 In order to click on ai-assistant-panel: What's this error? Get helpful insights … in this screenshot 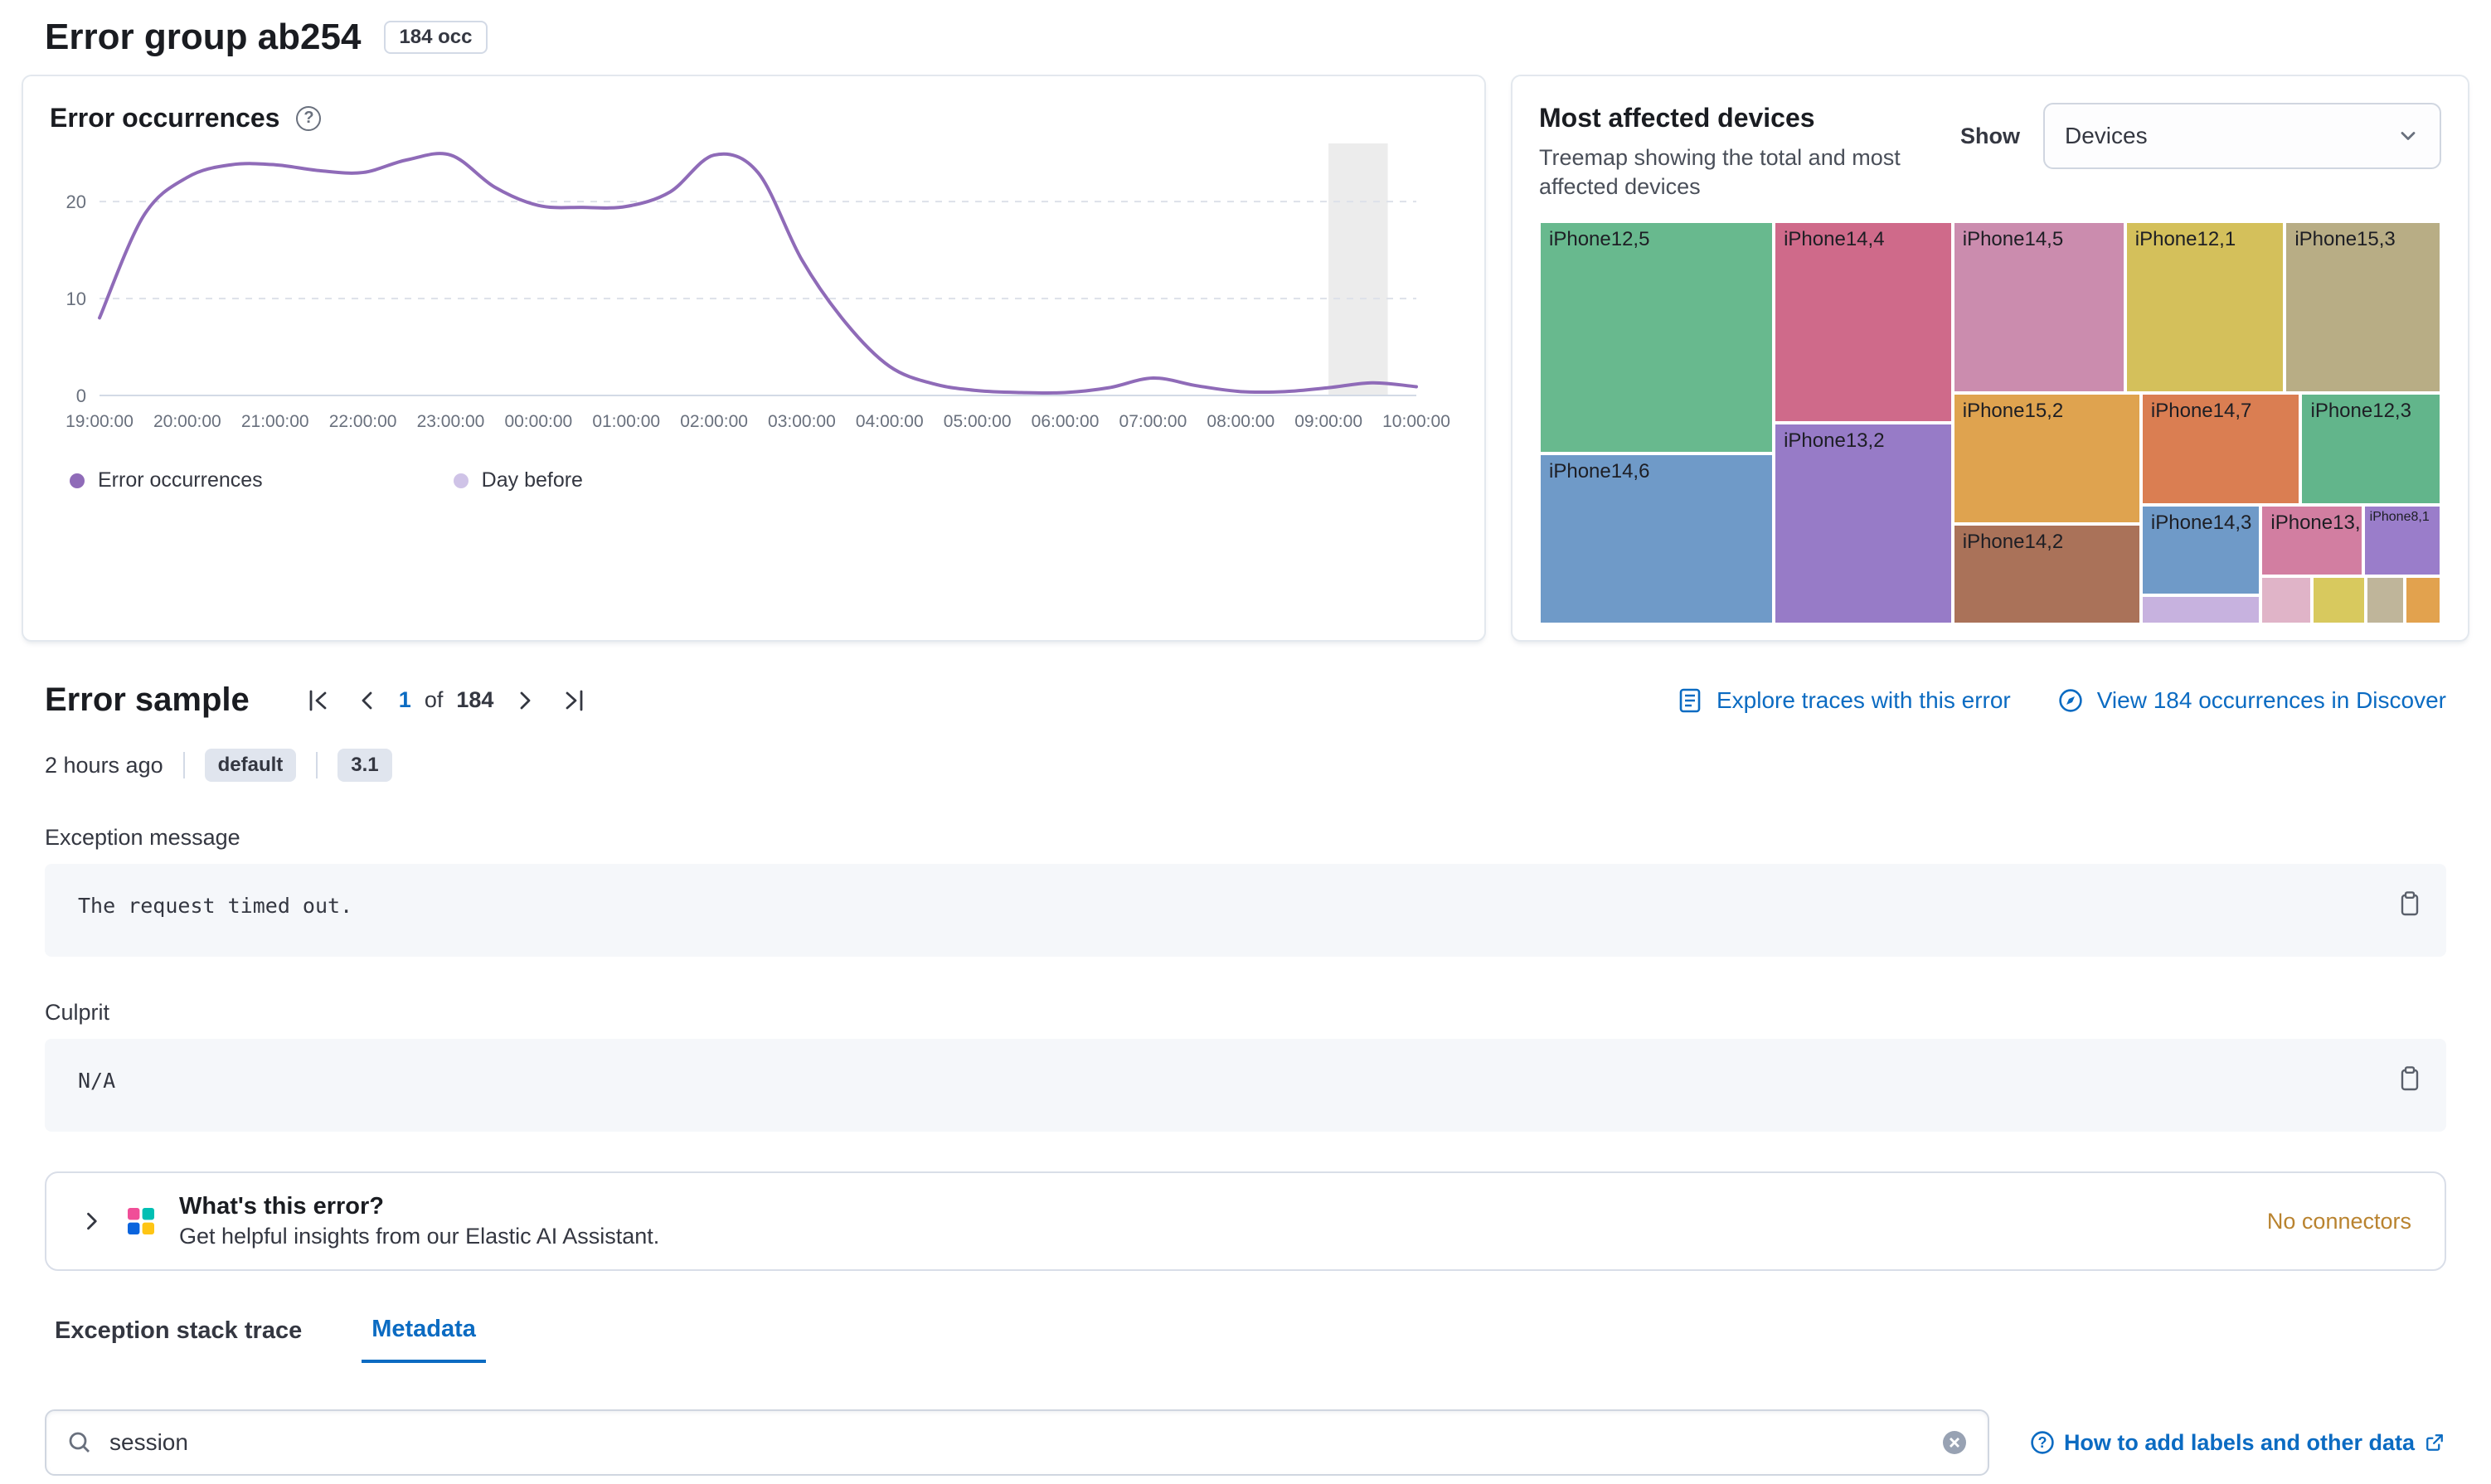, I will do `click(1245, 1221)`.